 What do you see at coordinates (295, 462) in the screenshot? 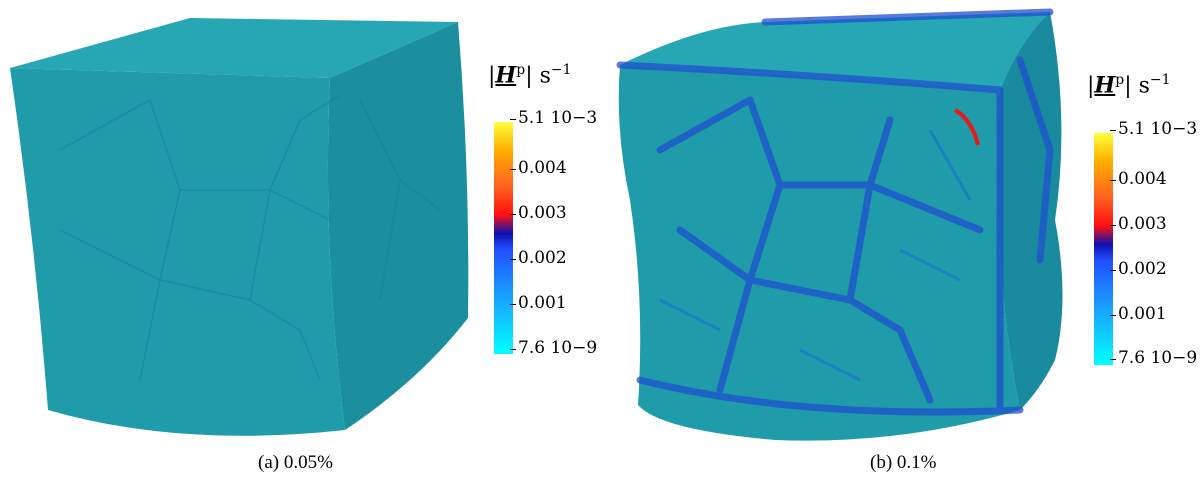
I see `caption-a: (a) 0.05%` at bounding box center [295, 462].